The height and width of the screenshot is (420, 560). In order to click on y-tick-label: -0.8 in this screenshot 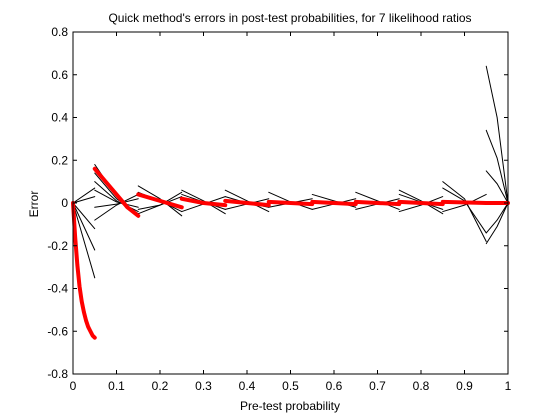, I will do `click(57, 374)`.